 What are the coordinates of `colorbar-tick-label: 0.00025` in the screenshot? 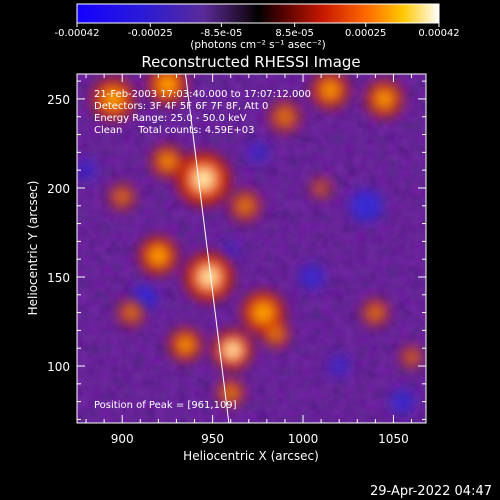 It's located at (365, 33).